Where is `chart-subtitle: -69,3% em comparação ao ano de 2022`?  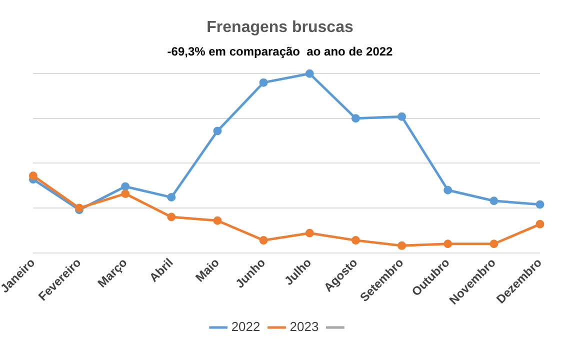
chart-subtitle: -69,3% em comparação ao ano de 2022 is located at coordinates (280, 51).